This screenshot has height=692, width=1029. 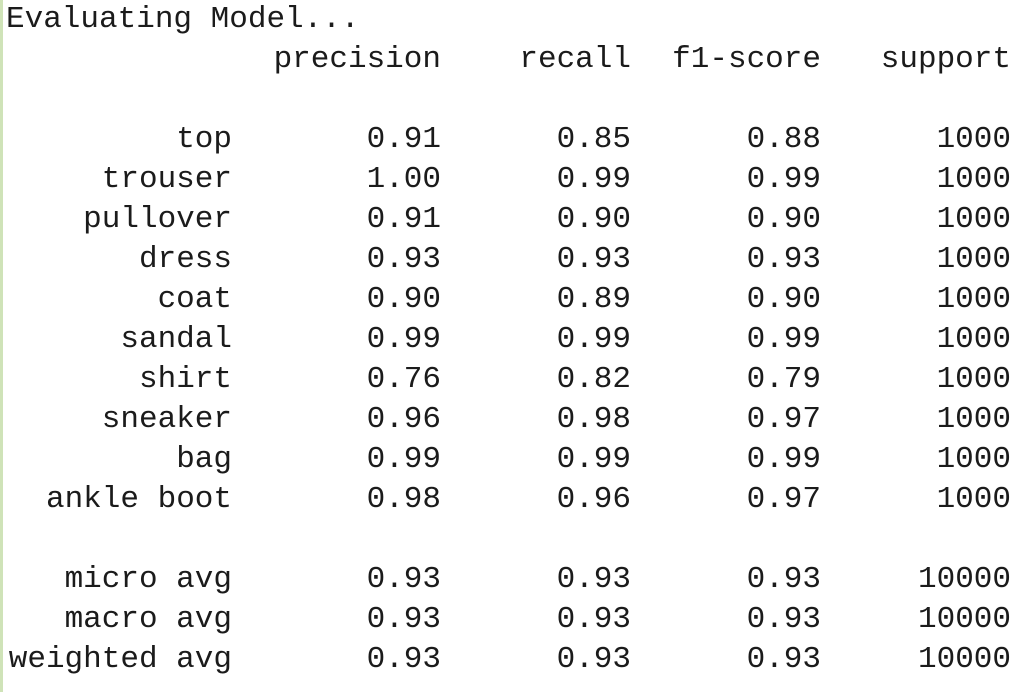 What do you see at coordinates (403, 179) in the screenshot?
I see `metric-value: 1.00` at bounding box center [403, 179].